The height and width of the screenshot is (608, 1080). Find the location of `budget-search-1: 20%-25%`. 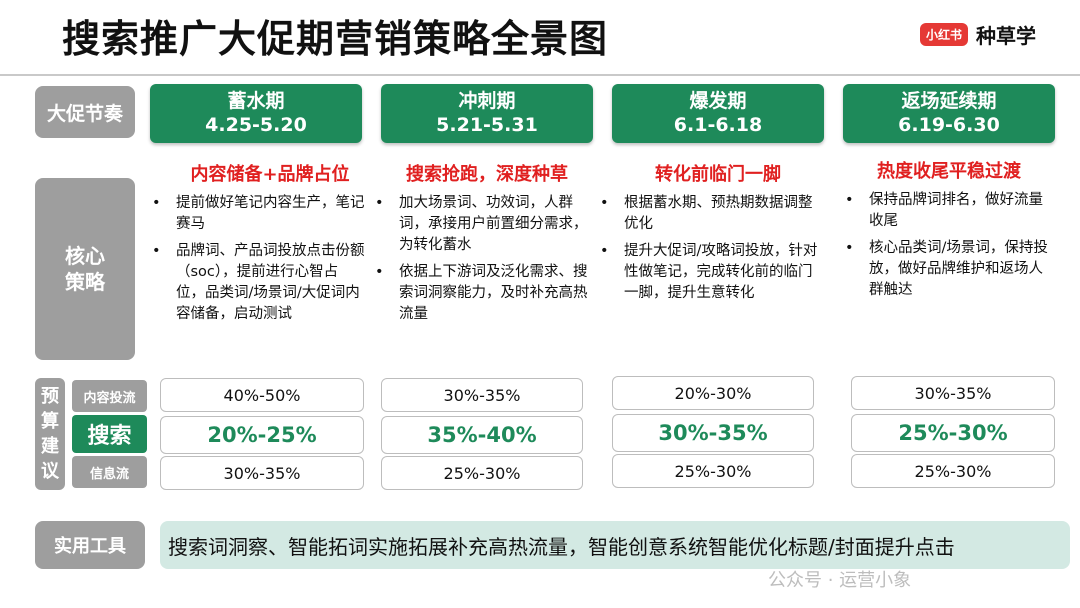

budget-search-1: 20%-25% is located at coordinates (262, 435).